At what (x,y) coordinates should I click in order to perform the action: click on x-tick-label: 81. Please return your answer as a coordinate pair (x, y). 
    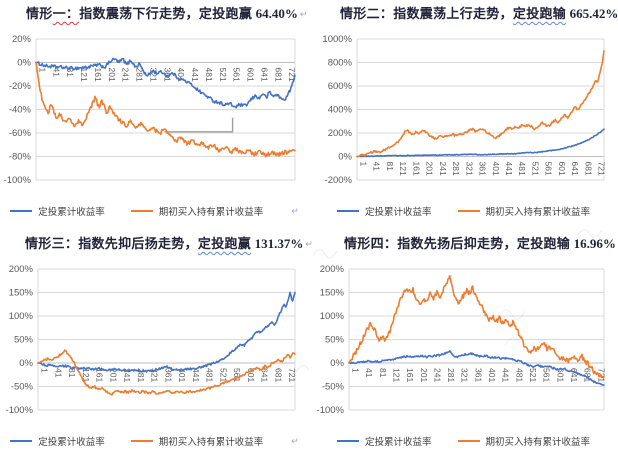
    Looking at the image, I should click on (72, 373).